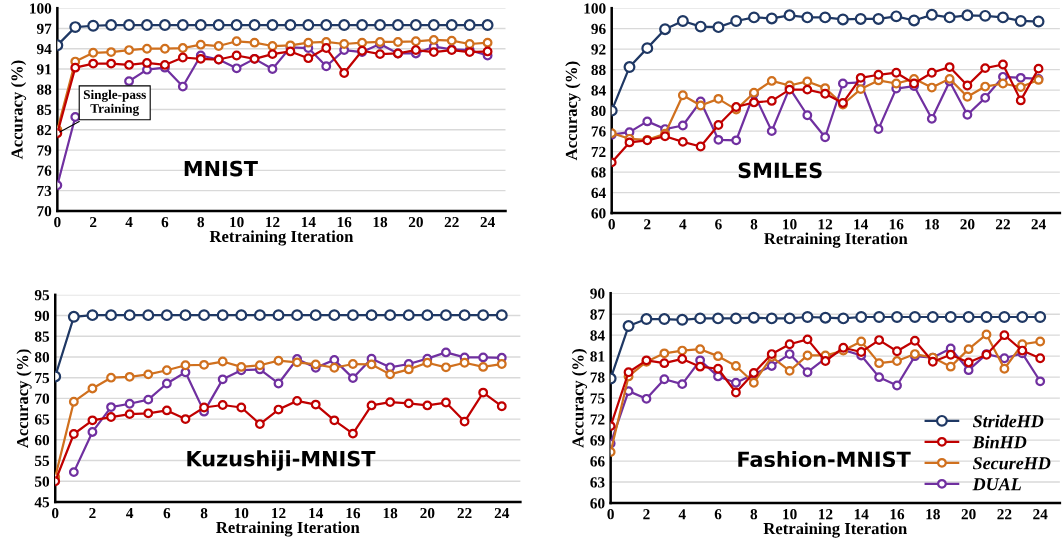  Describe the element at coordinates (780, 170) in the screenshot. I see `text: SMILES` at that location.